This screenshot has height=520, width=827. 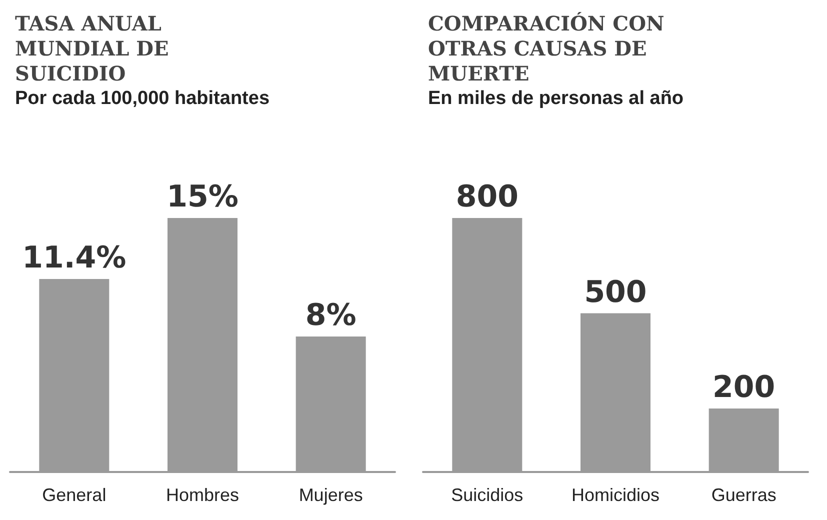 What do you see at coordinates (74, 495) in the screenshot?
I see `x-tick-label: General` at bounding box center [74, 495].